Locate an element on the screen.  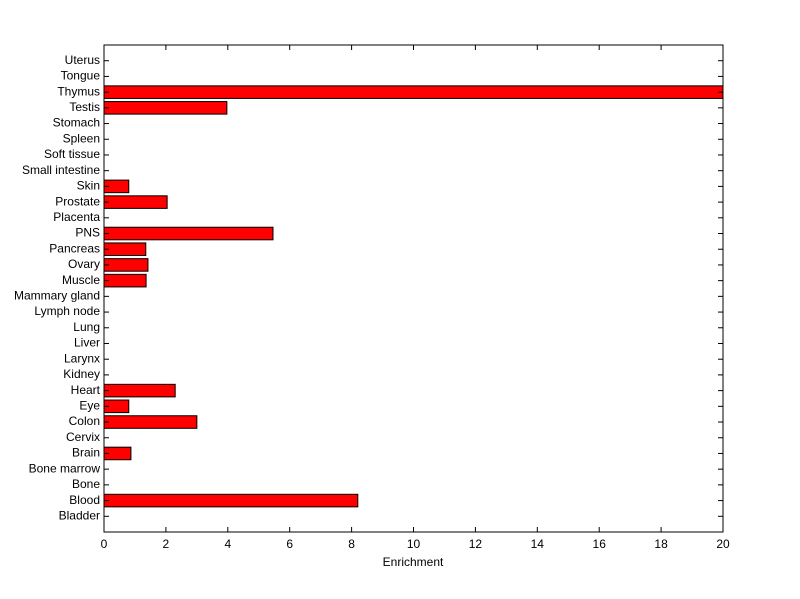
y-tick-label: Bone is located at coordinates (86, 484).